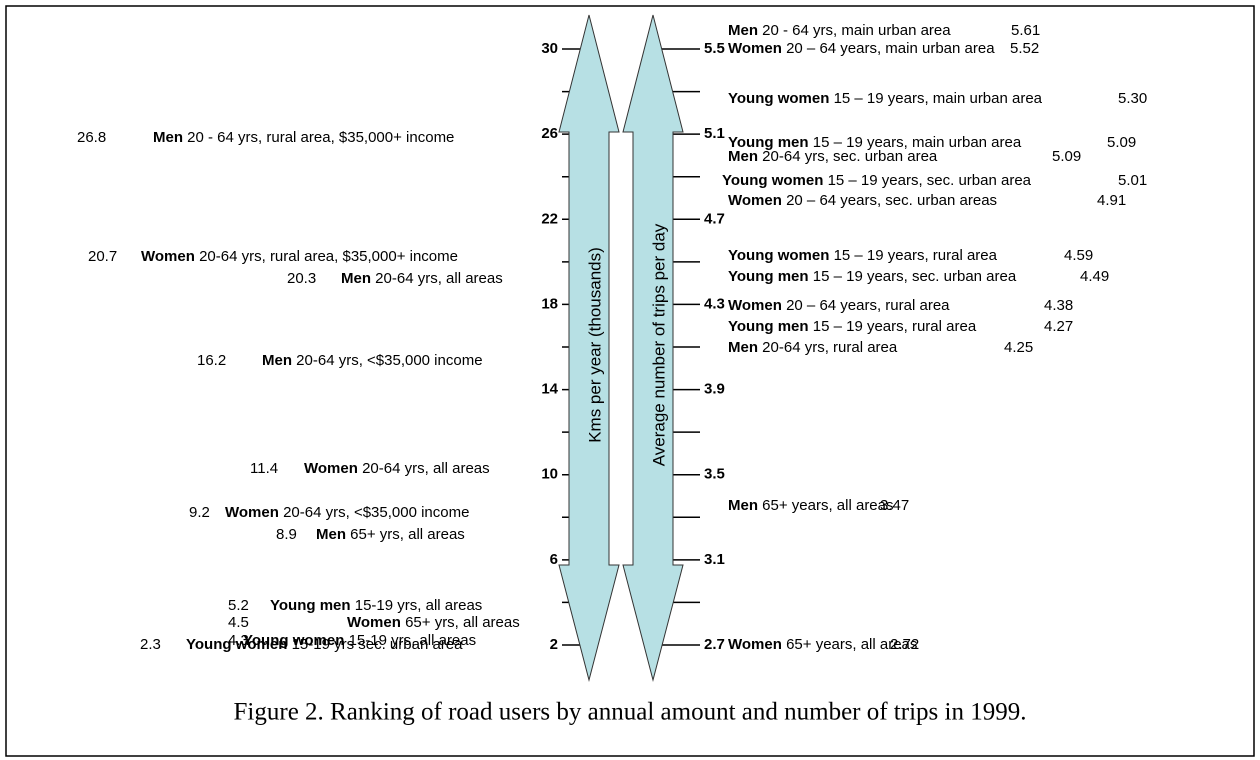 Image resolution: width=1260 pixels, height=760 pixels. I want to click on item-label: Men 20-64 yrs, all areas, so click(422, 278).